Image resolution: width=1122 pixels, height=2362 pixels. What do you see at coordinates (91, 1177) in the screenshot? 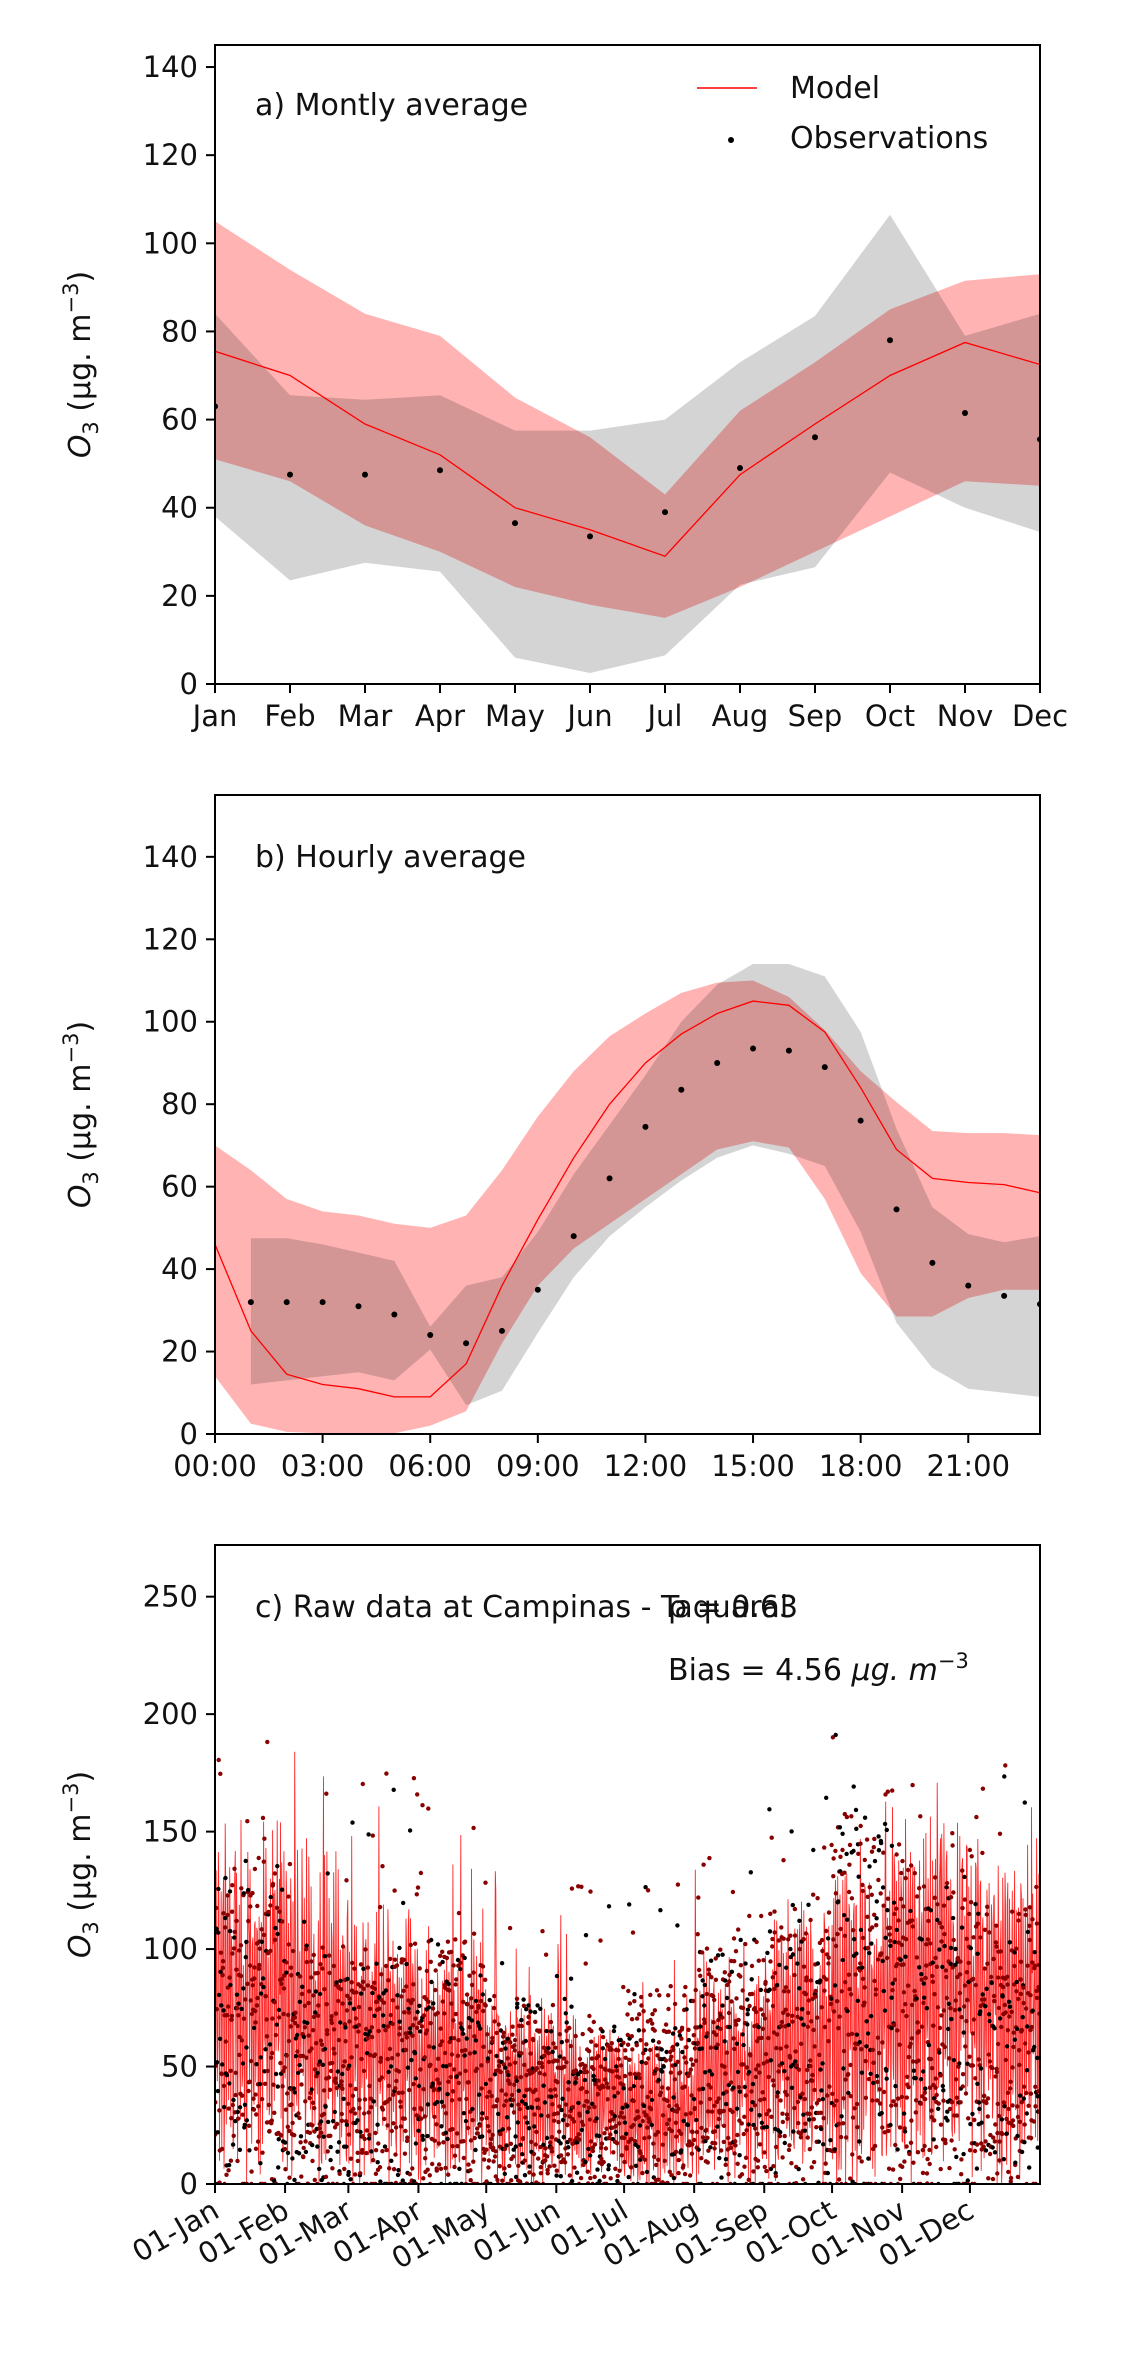
I see `ylabel-sub: 3` at bounding box center [91, 1177].